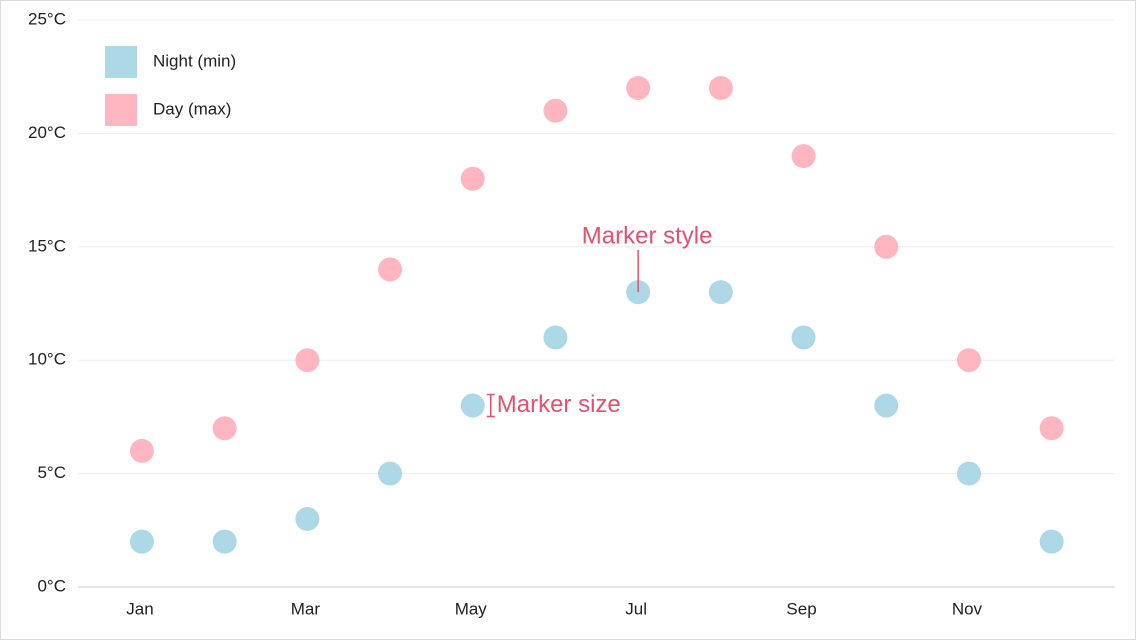 The image size is (1136, 640). What do you see at coordinates (47, 132) in the screenshot?
I see `y-tick-label: 20°C` at bounding box center [47, 132].